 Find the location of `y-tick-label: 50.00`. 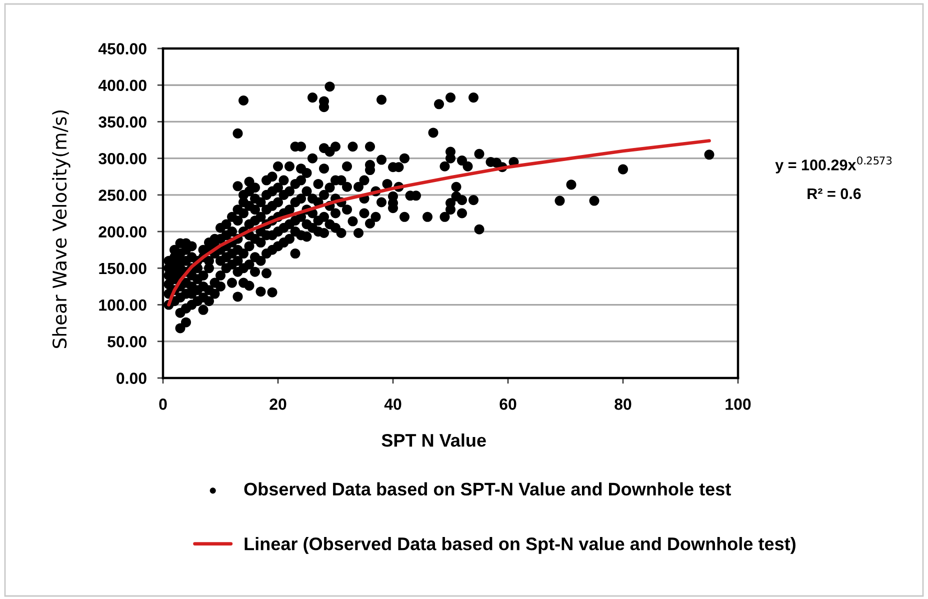

y-tick-label: 50.00 is located at coordinates (127, 342).